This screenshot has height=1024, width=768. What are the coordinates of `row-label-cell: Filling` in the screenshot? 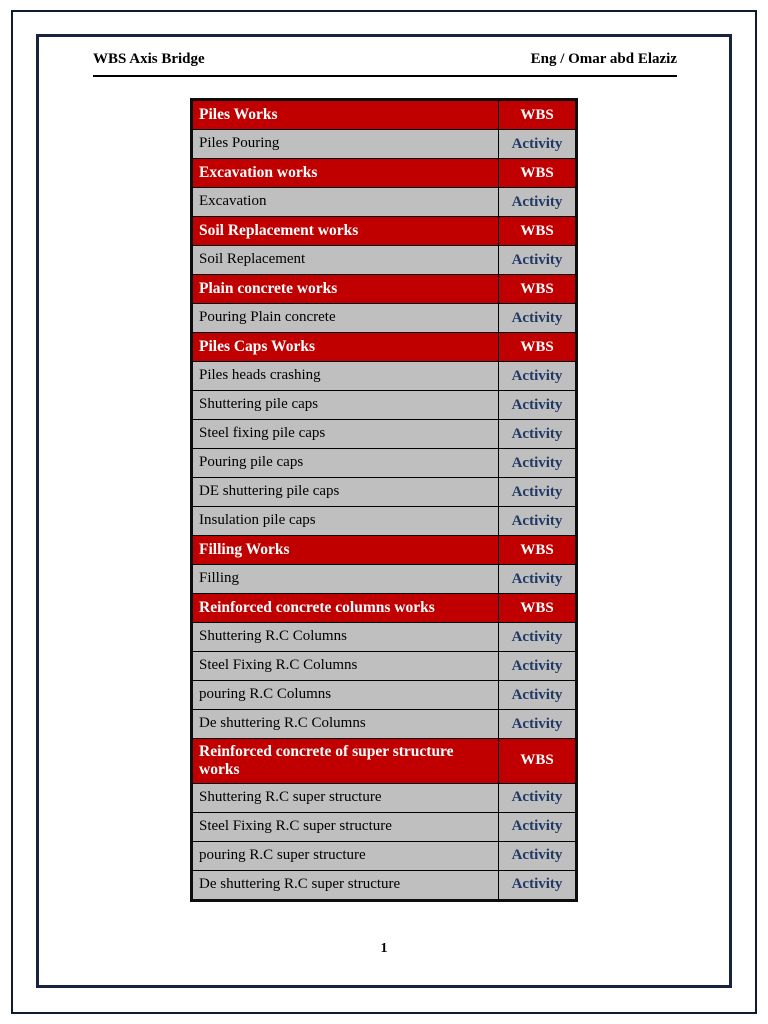 It's located at (346, 579).